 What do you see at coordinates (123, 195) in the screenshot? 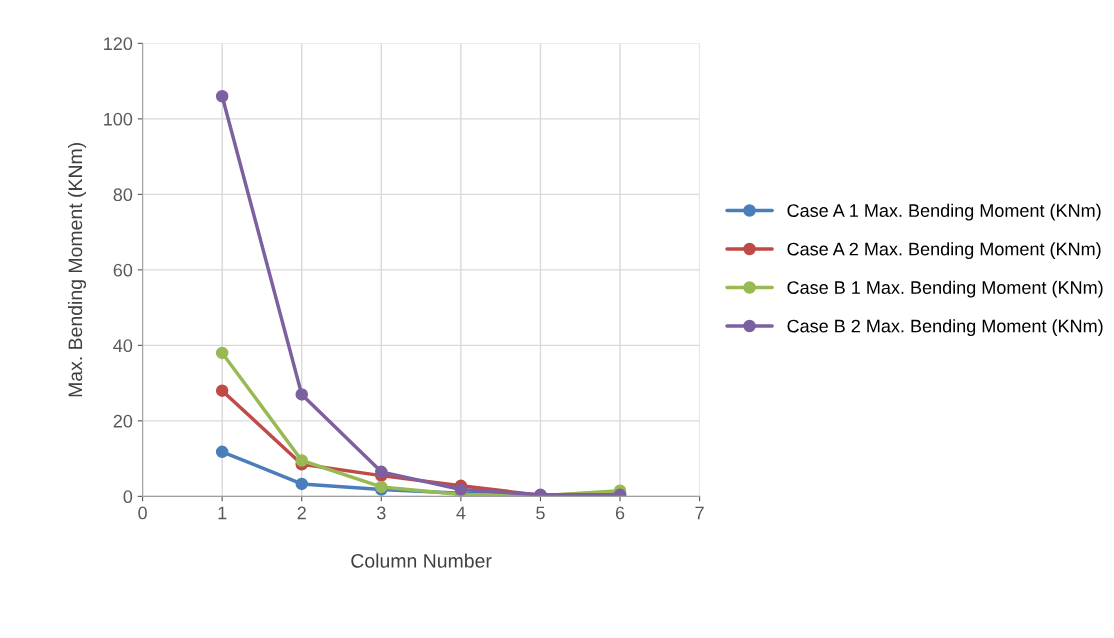
I see `y-tick-label: 80` at bounding box center [123, 195].